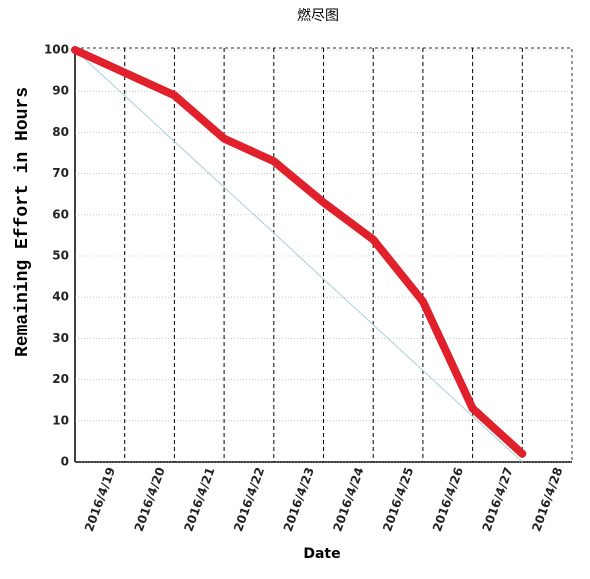 The image size is (590, 579). I want to click on y-tick-label: 50, so click(60, 256).